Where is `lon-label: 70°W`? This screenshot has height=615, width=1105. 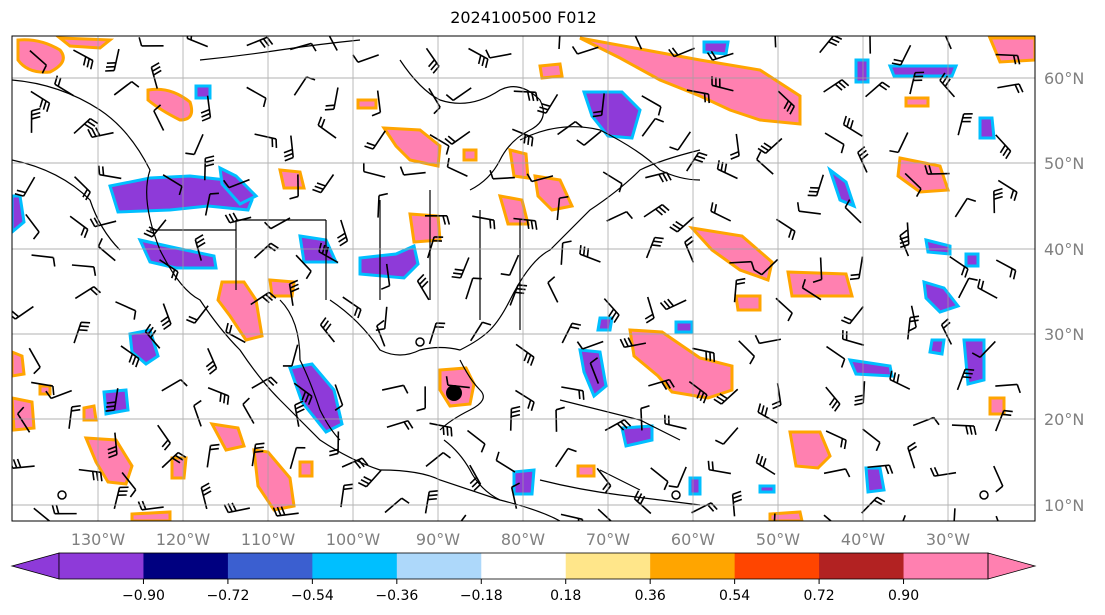 lon-label: 70°W is located at coordinates (608, 539).